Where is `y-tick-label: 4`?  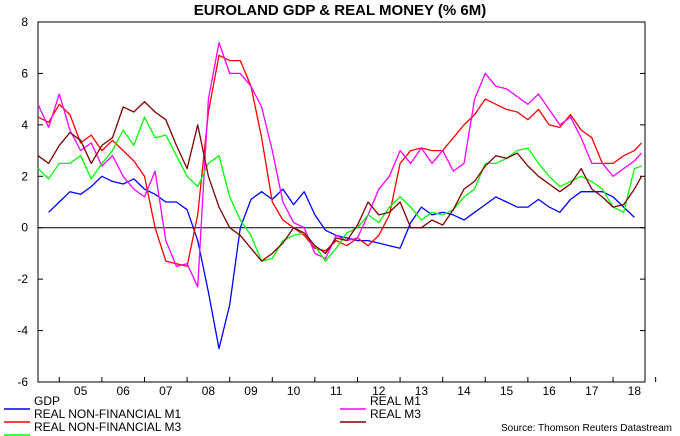 y-tick-label: 4 is located at coordinates (24, 125).